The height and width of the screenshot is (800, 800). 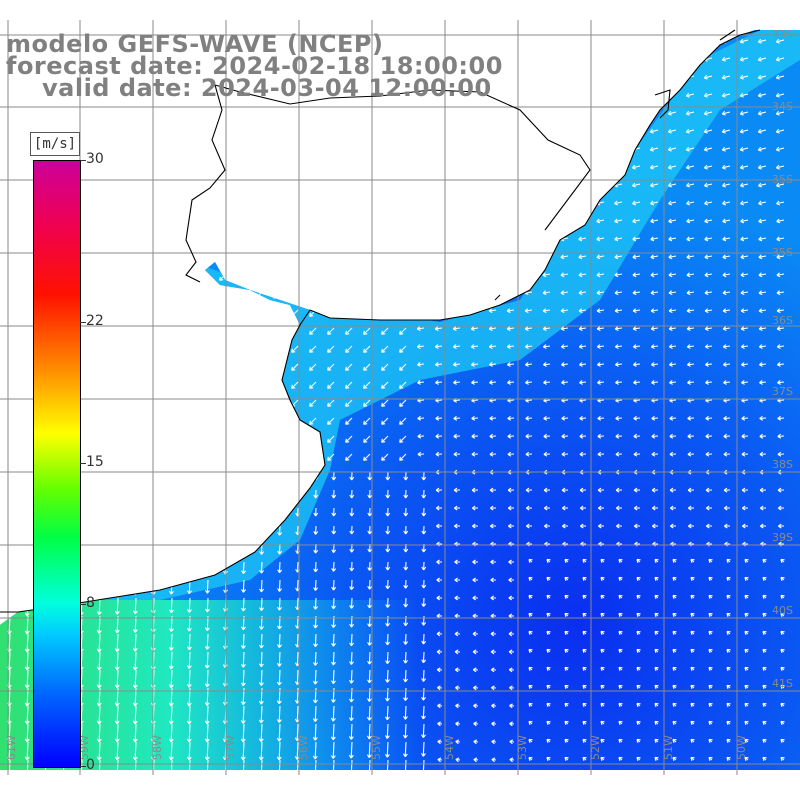 What do you see at coordinates (95, 159) in the screenshot?
I see `colorbar-tick-label: 30` at bounding box center [95, 159].